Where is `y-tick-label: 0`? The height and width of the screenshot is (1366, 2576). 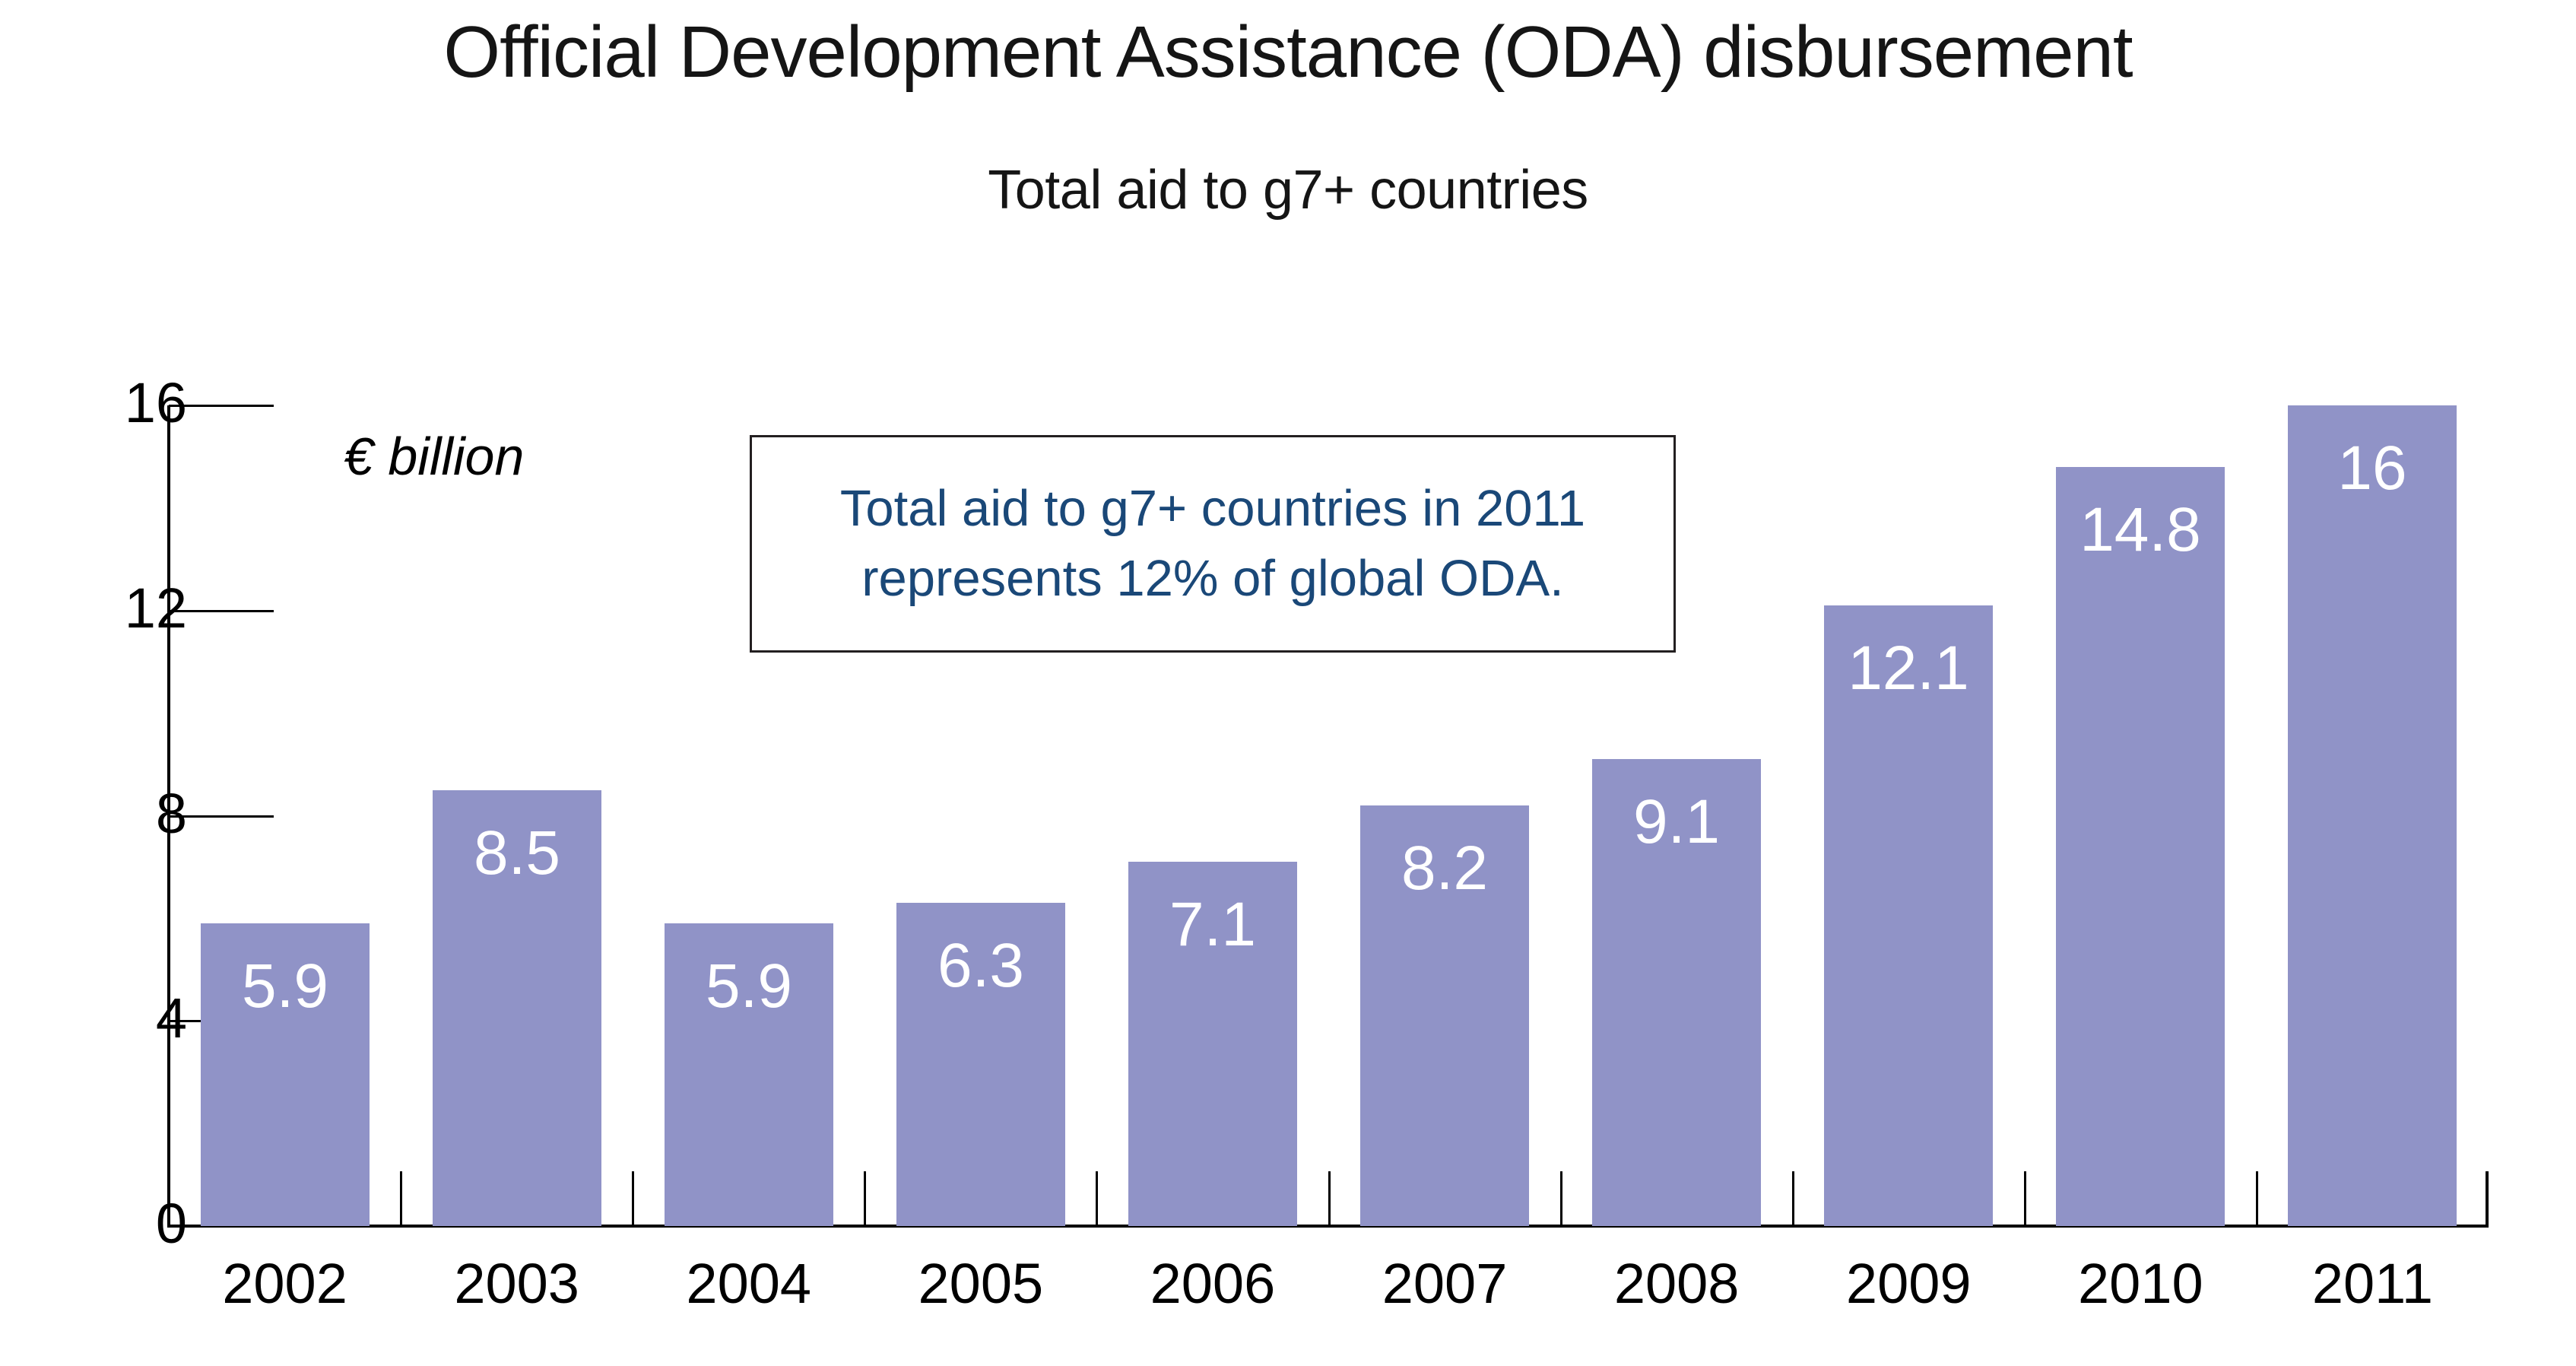 y-tick-label: 0 is located at coordinates (171, 1223).